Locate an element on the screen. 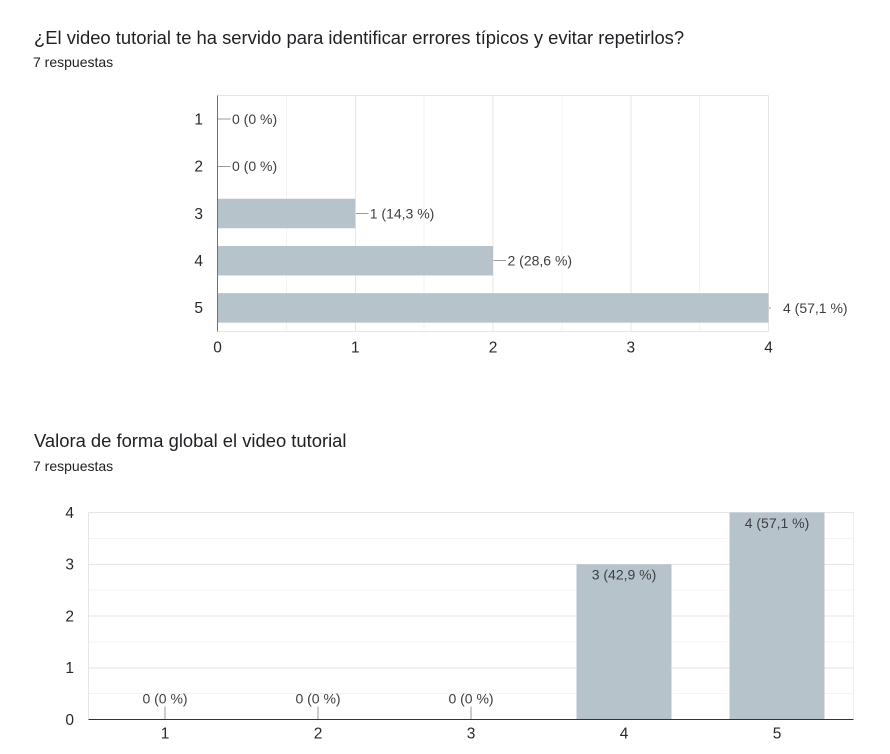  svg-text: 3 (42,9 %) is located at coordinates (624, 575).